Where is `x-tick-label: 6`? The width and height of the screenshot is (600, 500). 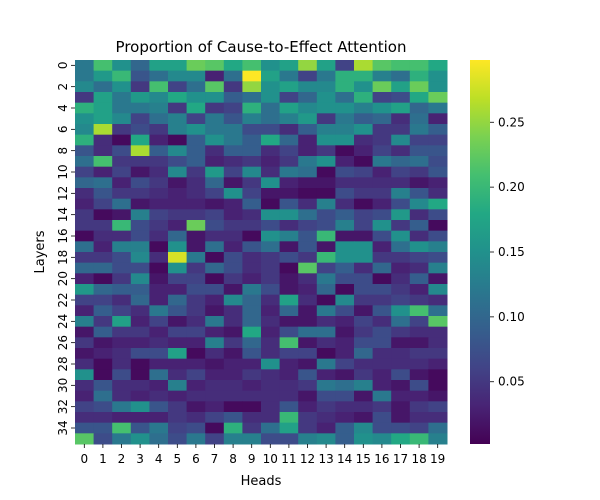 x-tick-label: 6 is located at coordinates (196, 459).